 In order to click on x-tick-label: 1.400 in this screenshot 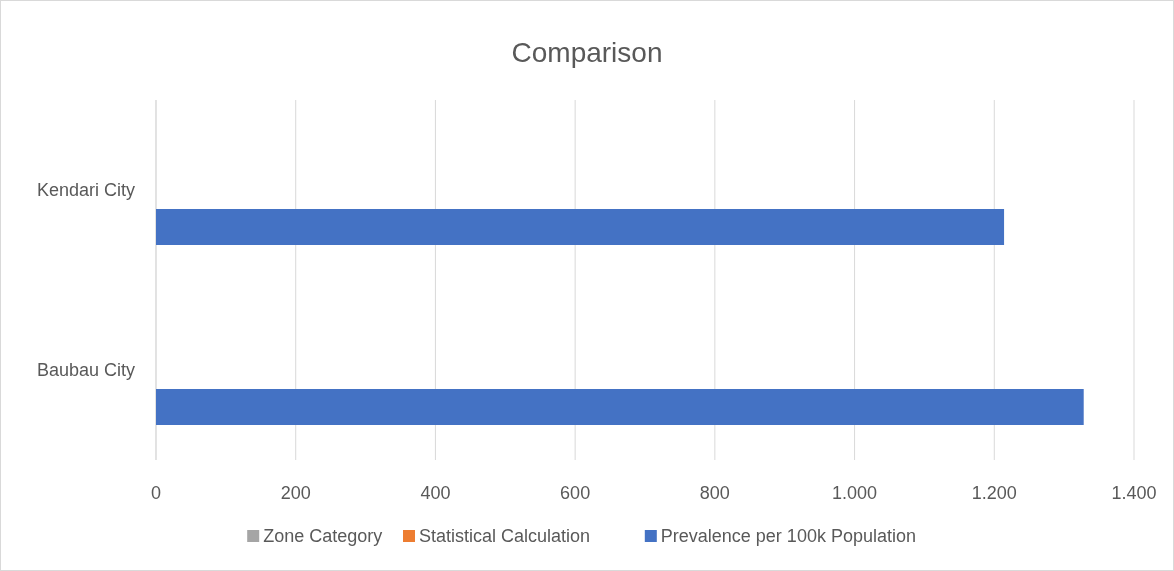, I will do `click(1134, 493)`.